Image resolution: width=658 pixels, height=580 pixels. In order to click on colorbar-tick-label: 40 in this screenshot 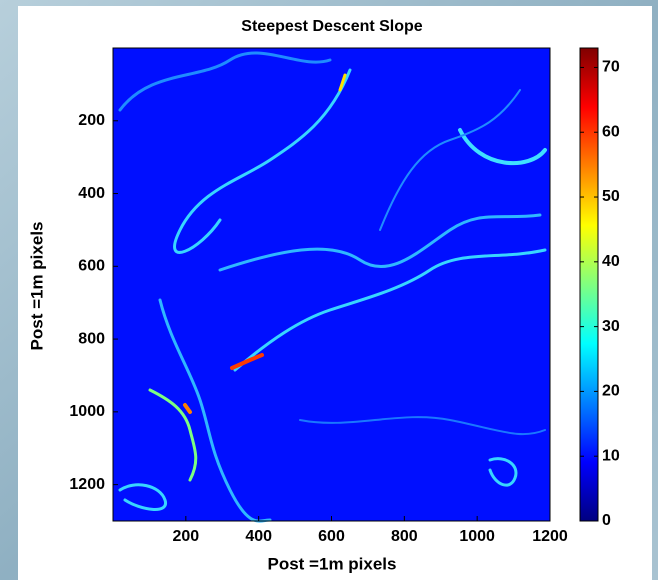, I will do `click(611, 261)`.